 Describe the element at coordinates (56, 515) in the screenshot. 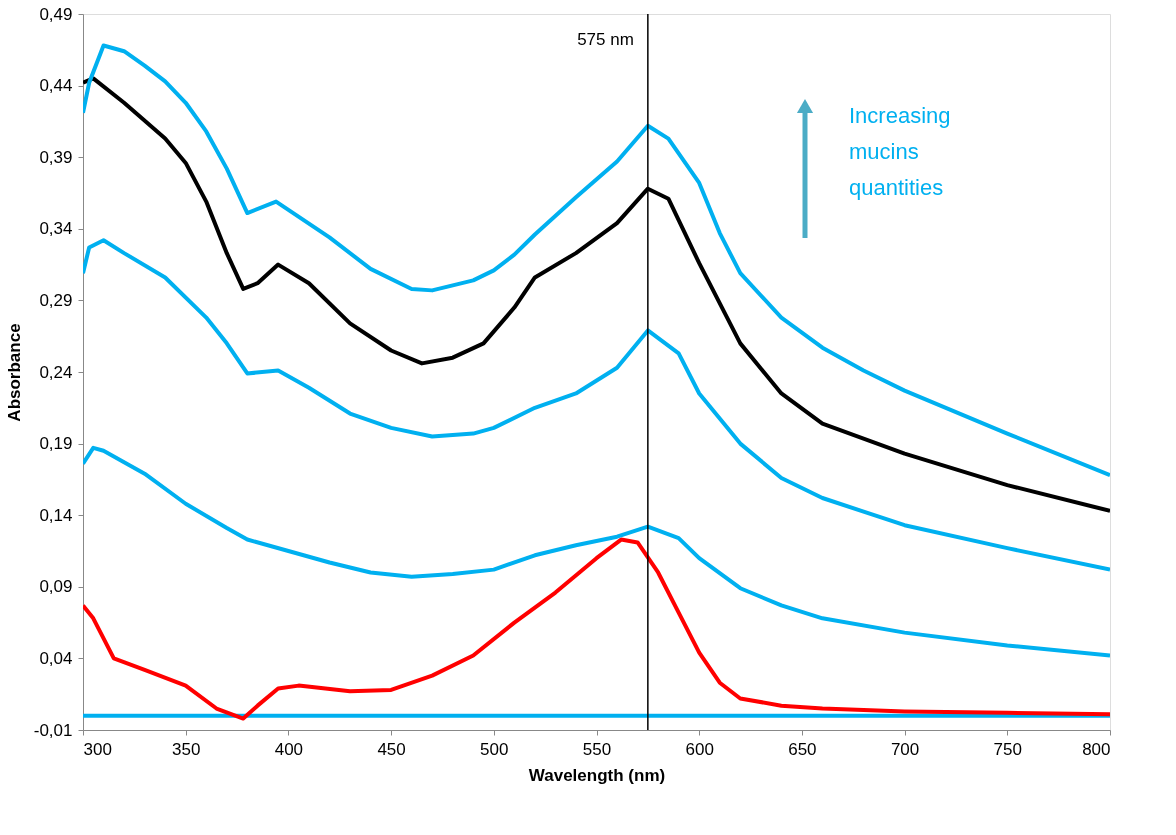

I see `y-tick-label: 0,14` at that location.